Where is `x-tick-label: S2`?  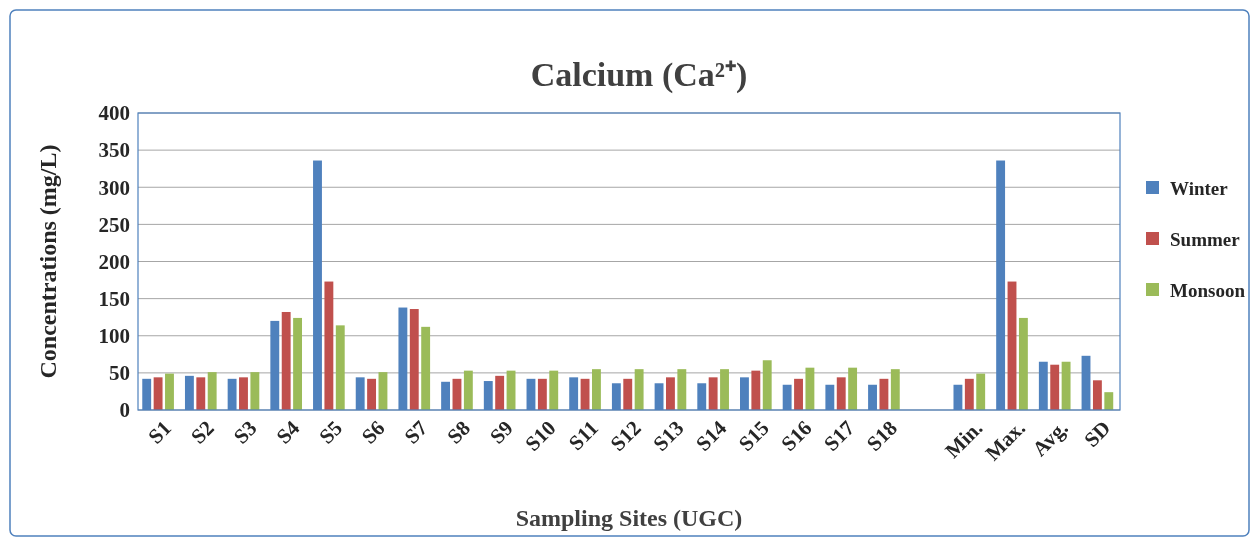 x-tick-label: S2 is located at coordinates (202, 432).